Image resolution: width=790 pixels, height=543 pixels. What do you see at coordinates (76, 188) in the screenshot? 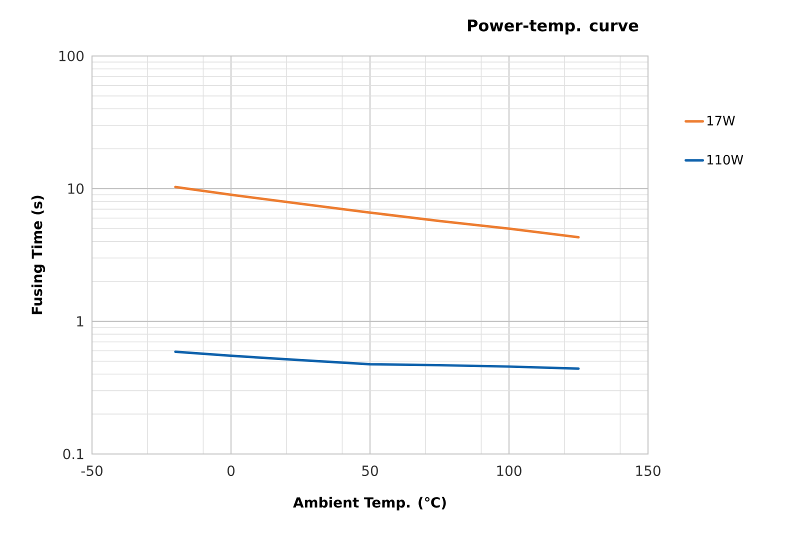
I see `y-tick-label: 10` at bounding box center [76, 188].